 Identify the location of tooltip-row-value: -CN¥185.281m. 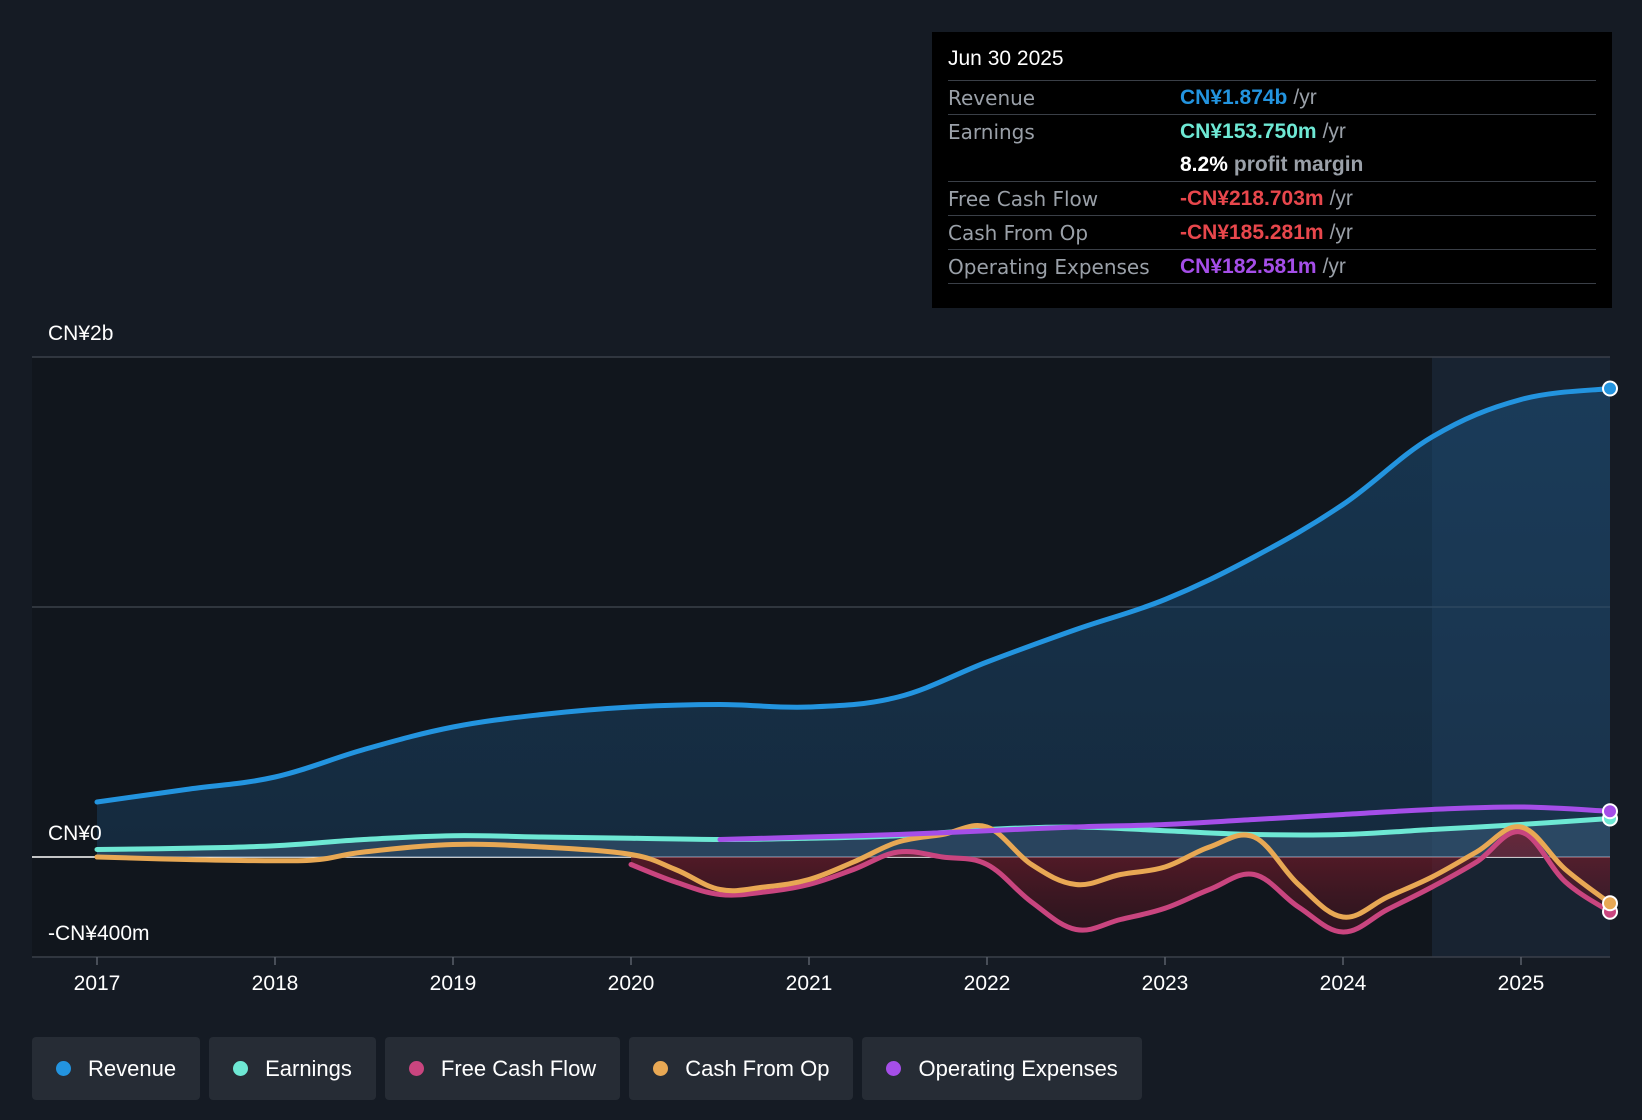
(1252, 232).